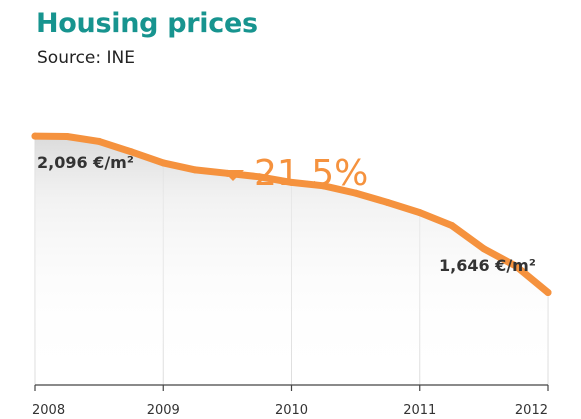  Describe the element at coordinates (233, 175) in the screenshot. I see `down-arrow-icon` at that location.